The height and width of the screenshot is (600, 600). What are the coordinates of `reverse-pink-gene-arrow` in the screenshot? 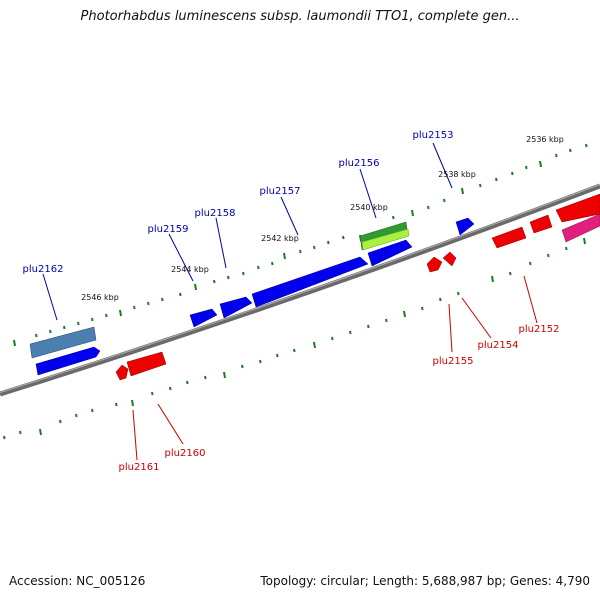 It's located at (580, 228).